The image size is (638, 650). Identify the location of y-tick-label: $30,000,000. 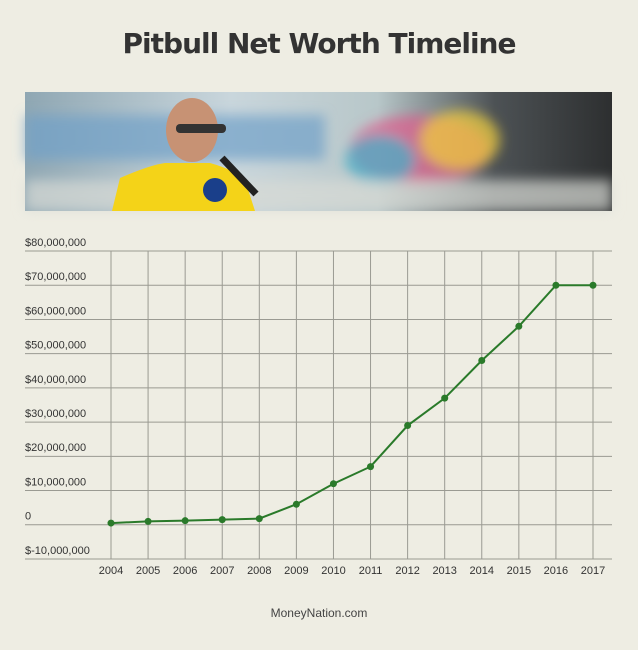
(55, 414).